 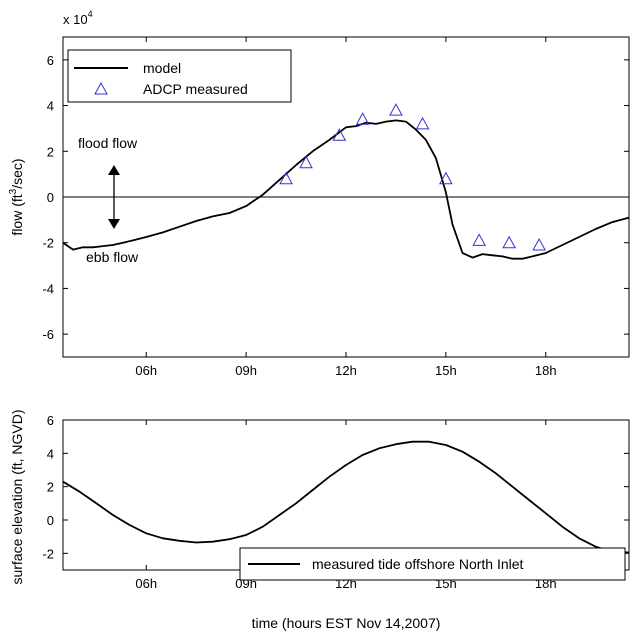 I want to click on elevation-legend-box, so click(x=432, y=564).